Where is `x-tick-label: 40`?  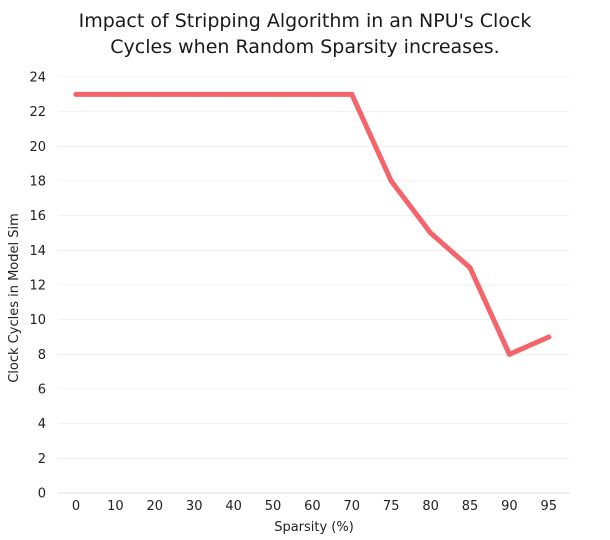 x-tick-label: 40 is located at coordinates (233, 506).